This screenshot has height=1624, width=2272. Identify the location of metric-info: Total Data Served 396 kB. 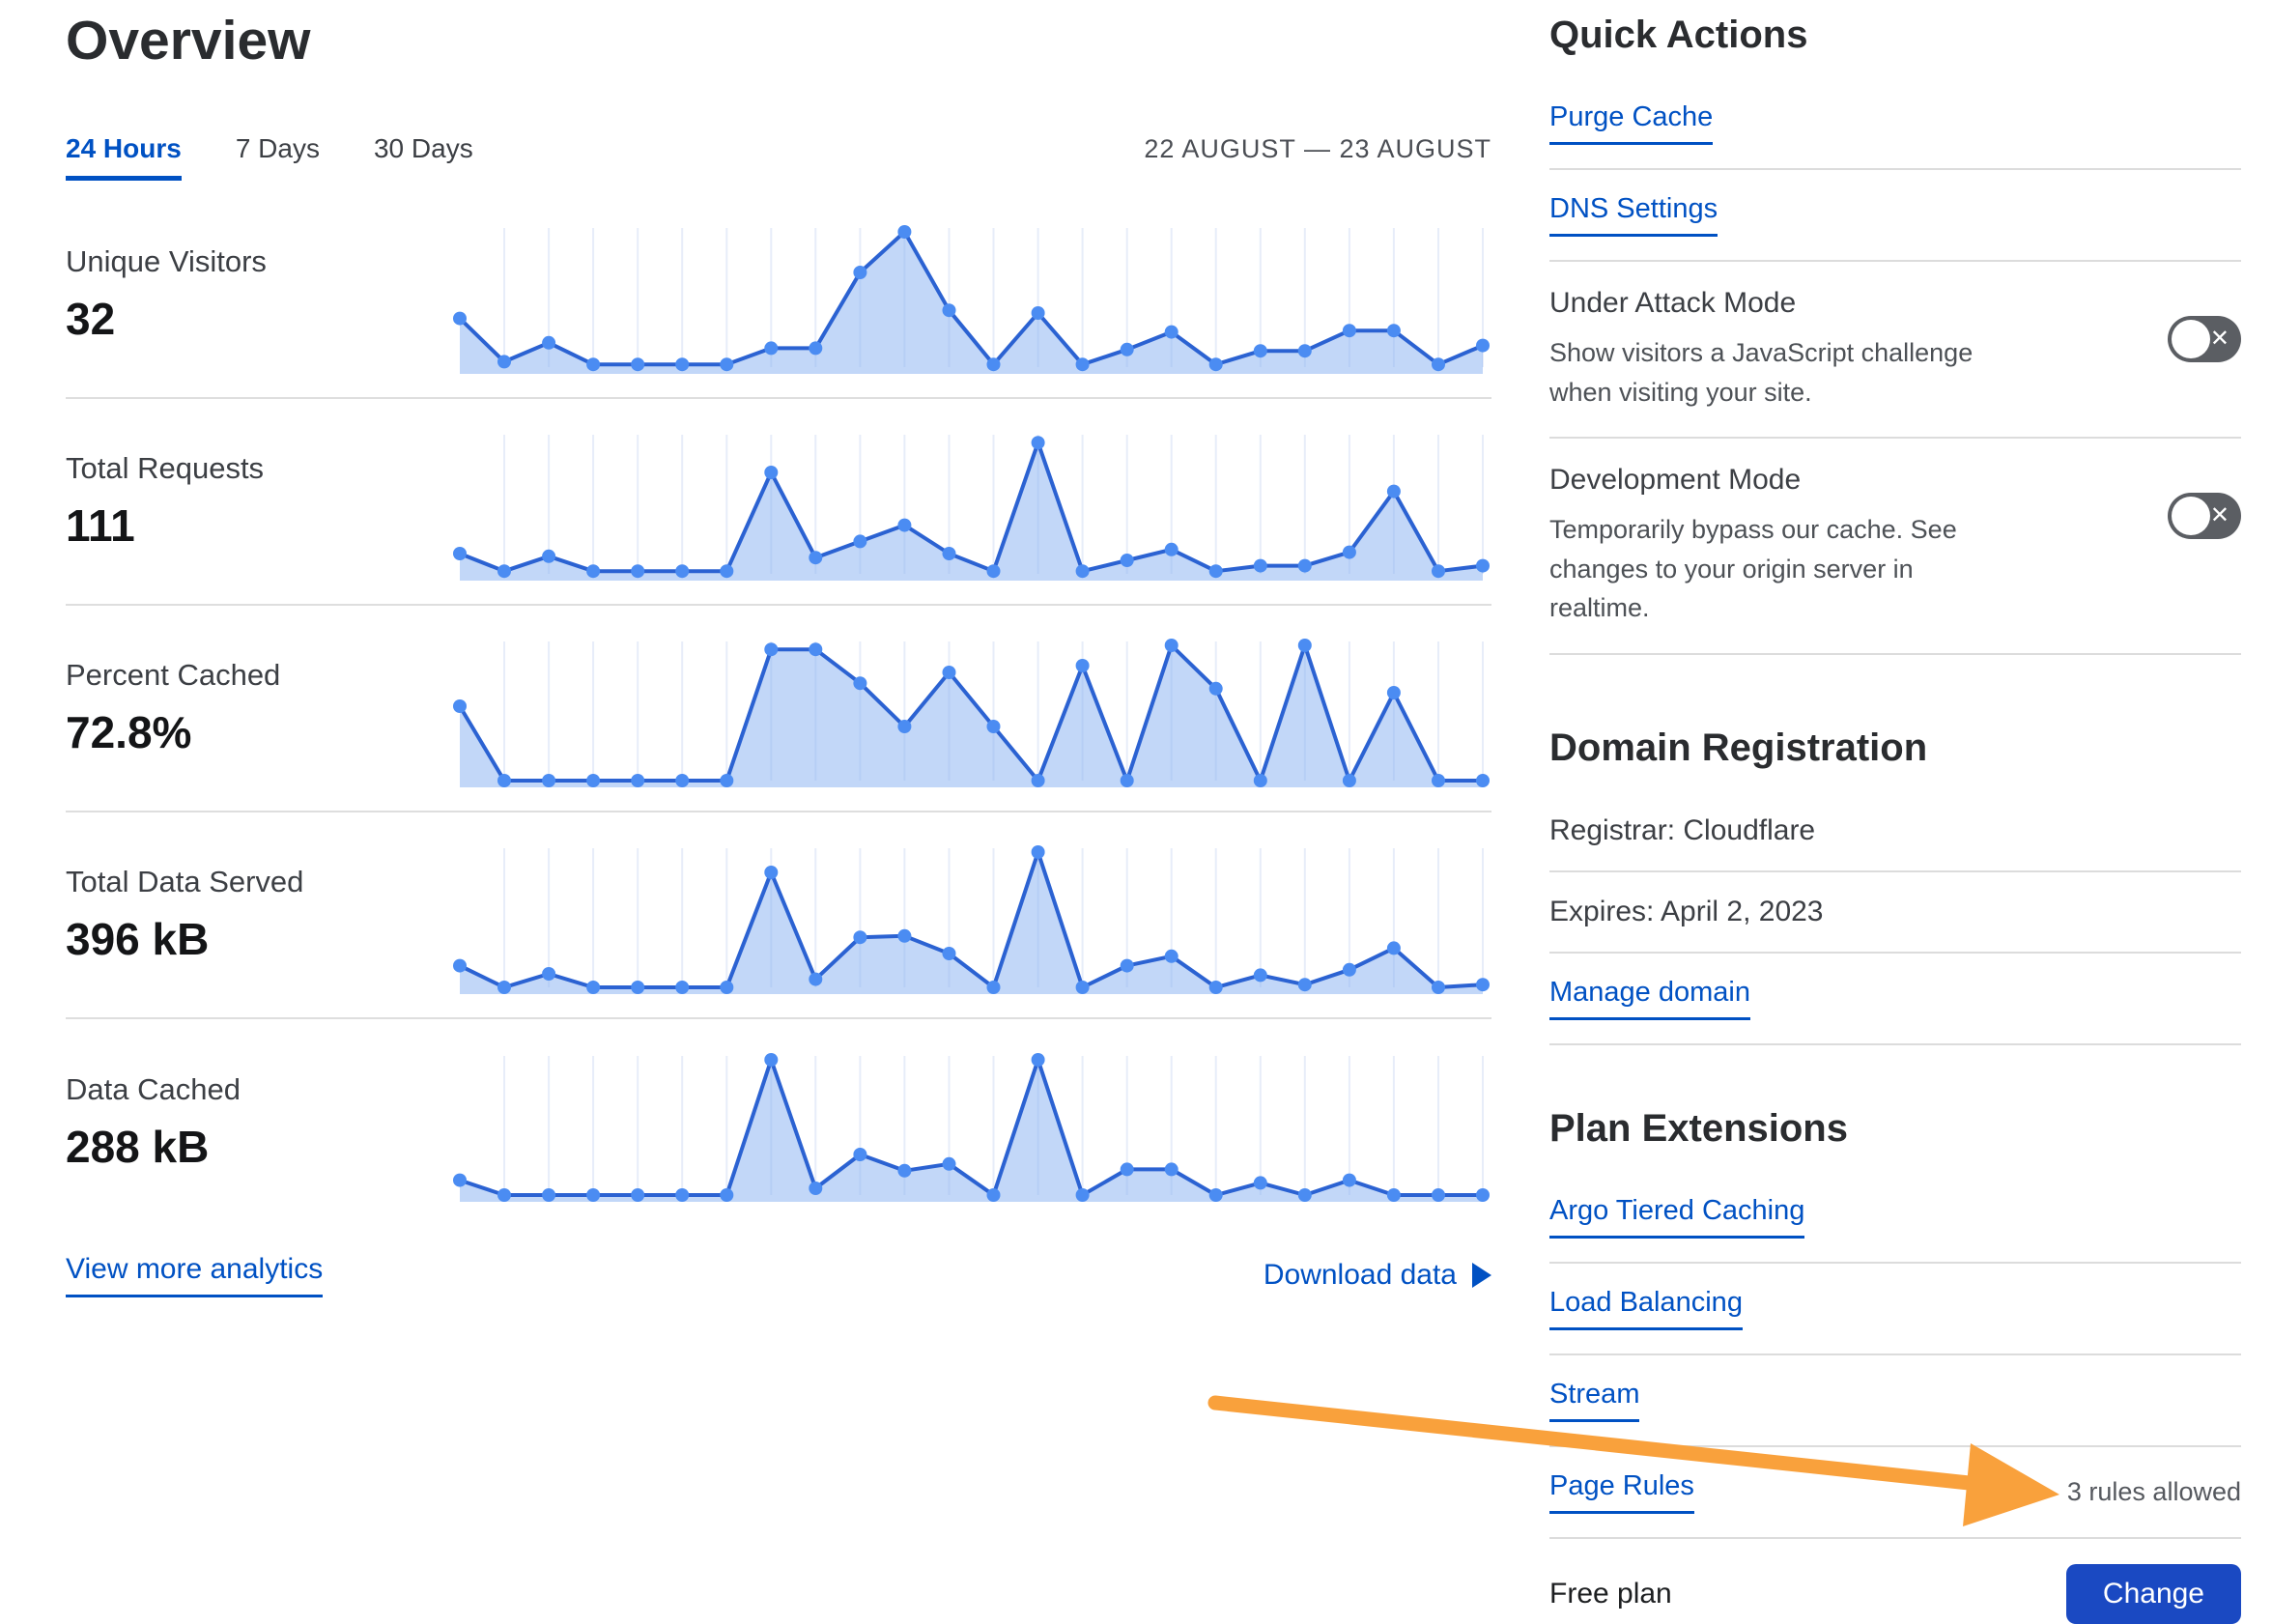
(259, 915).